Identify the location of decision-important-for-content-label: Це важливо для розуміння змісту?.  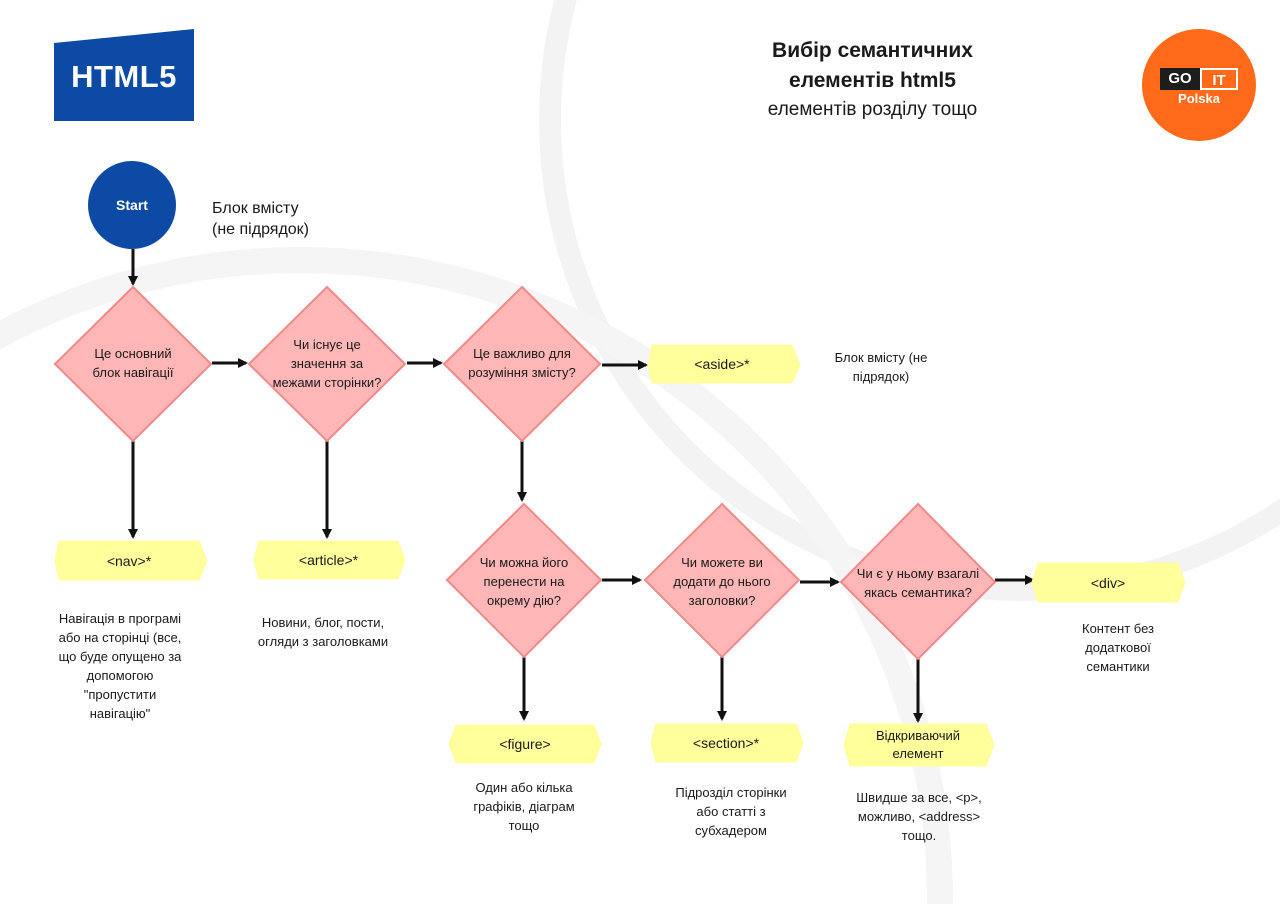
(522, 363).